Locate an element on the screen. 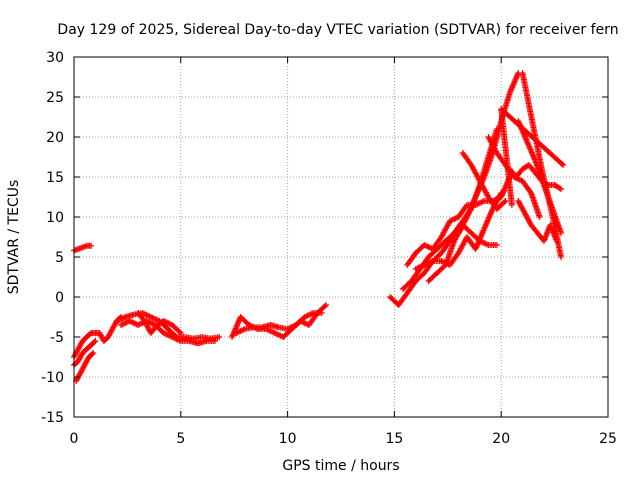 Image resolution: width=640 pixels, height=480 pixels. x-axis-label: GPS time / hours is located at coordinates (340, 466).